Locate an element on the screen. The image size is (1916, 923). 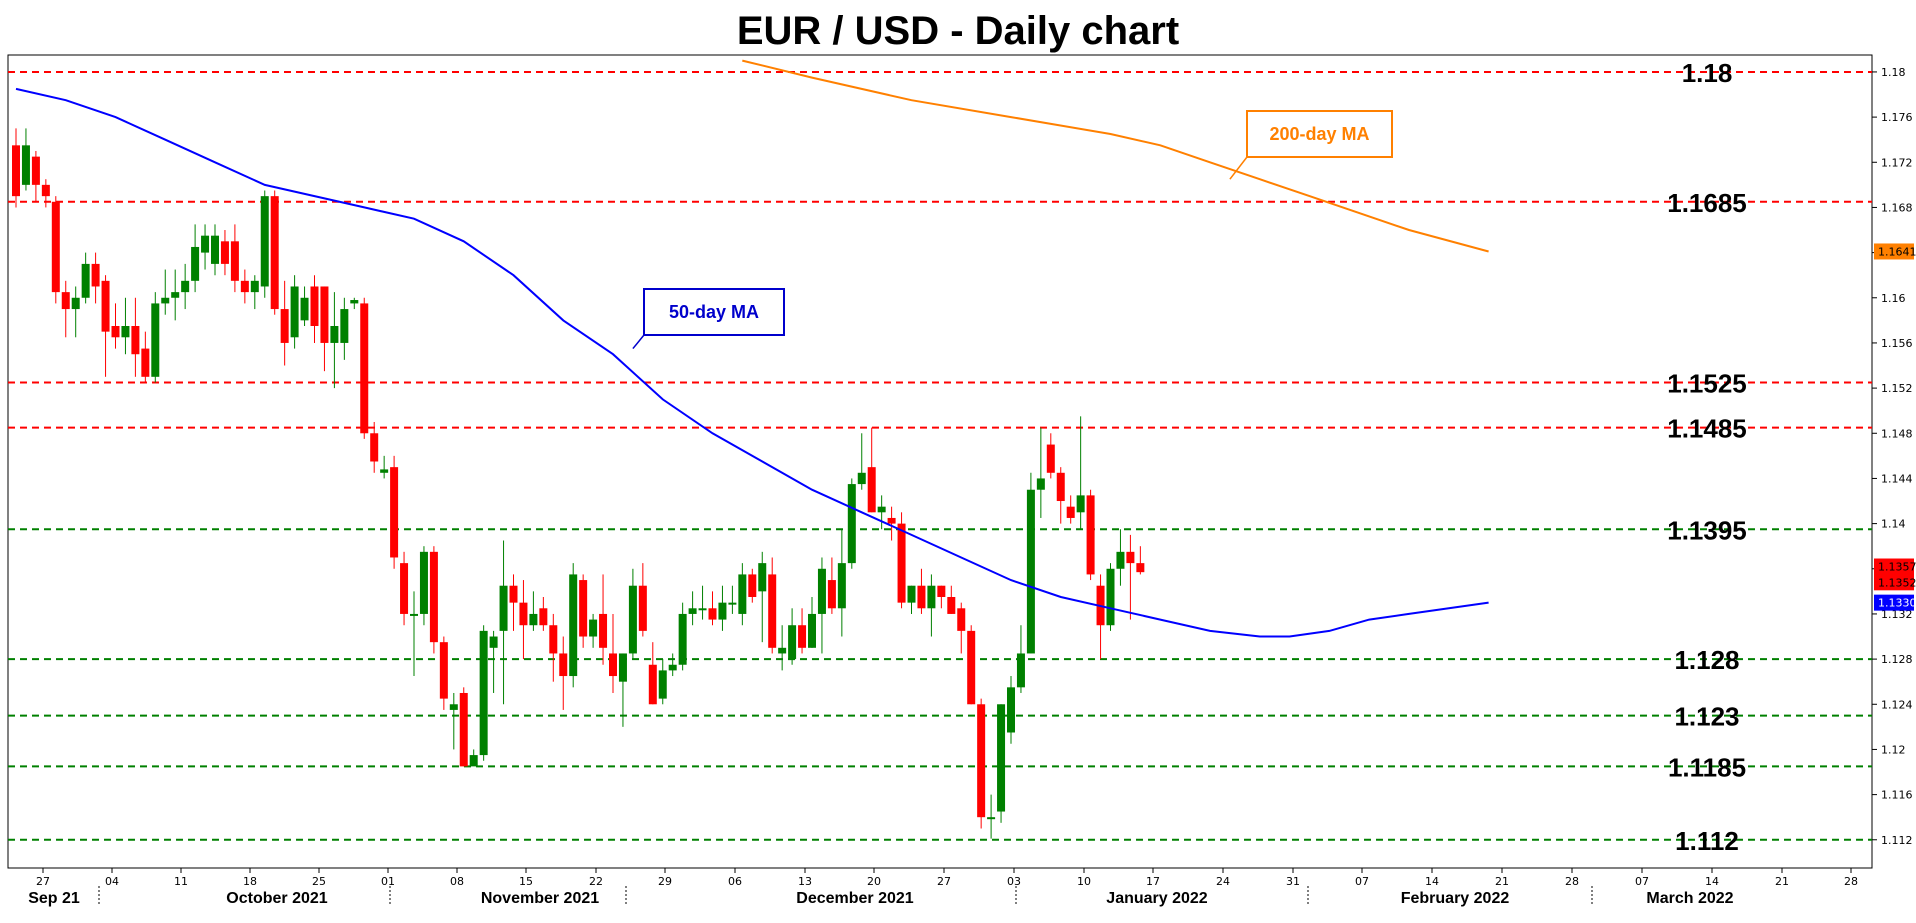
level-label: 1.1185 is located at coordinates (1707, 767).